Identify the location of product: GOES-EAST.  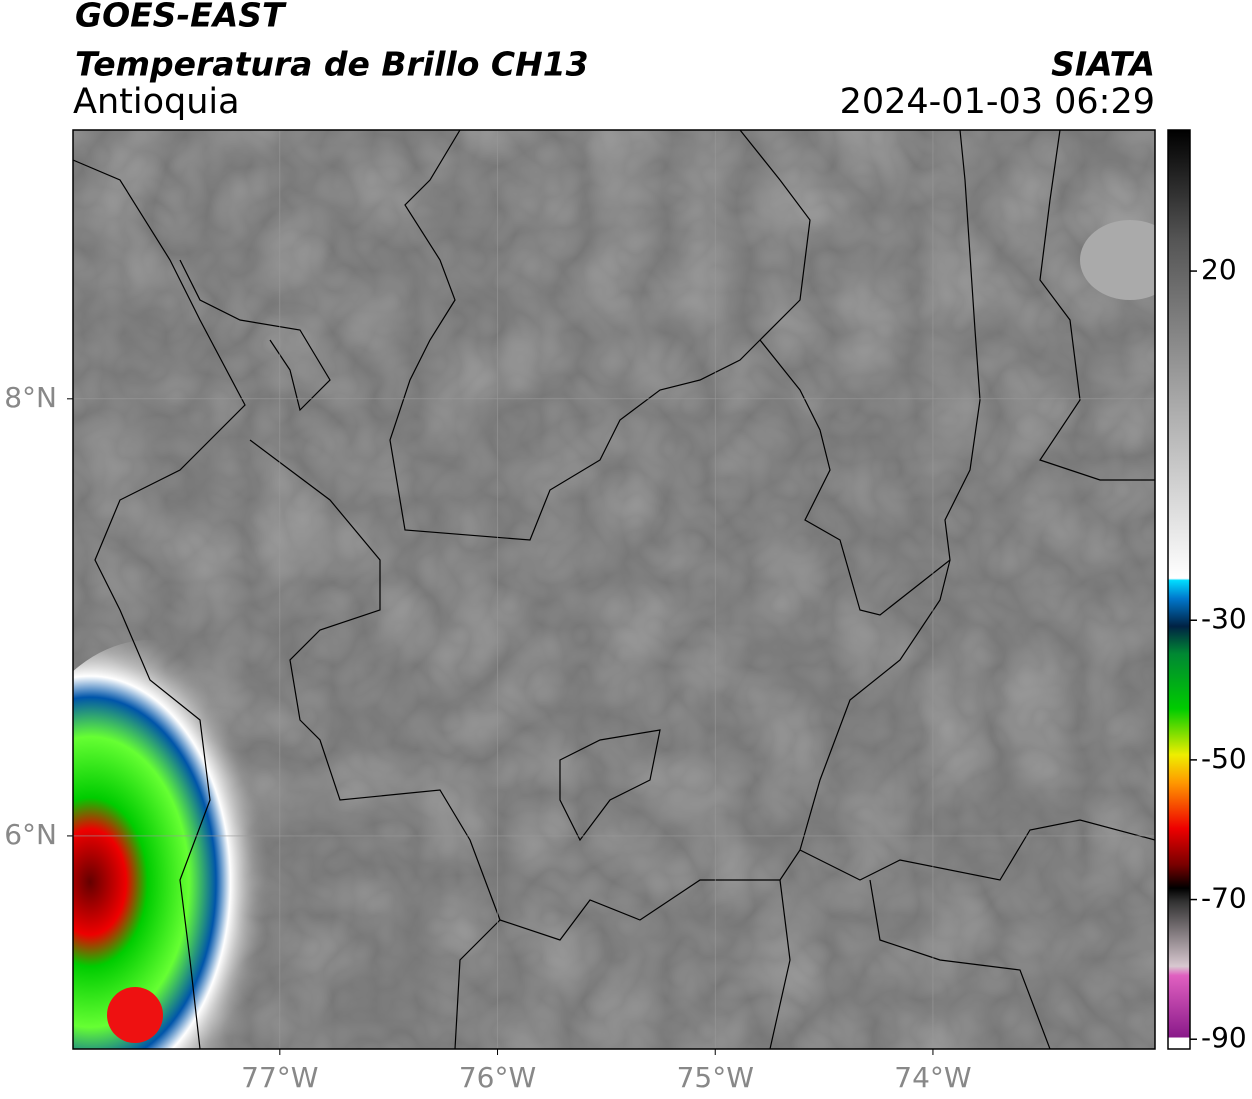
(181, 17).